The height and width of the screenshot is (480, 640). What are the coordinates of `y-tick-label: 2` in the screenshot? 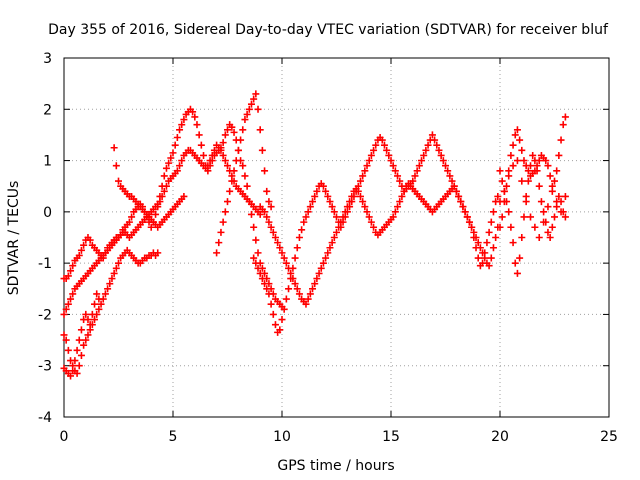 It's located at (47, 110).